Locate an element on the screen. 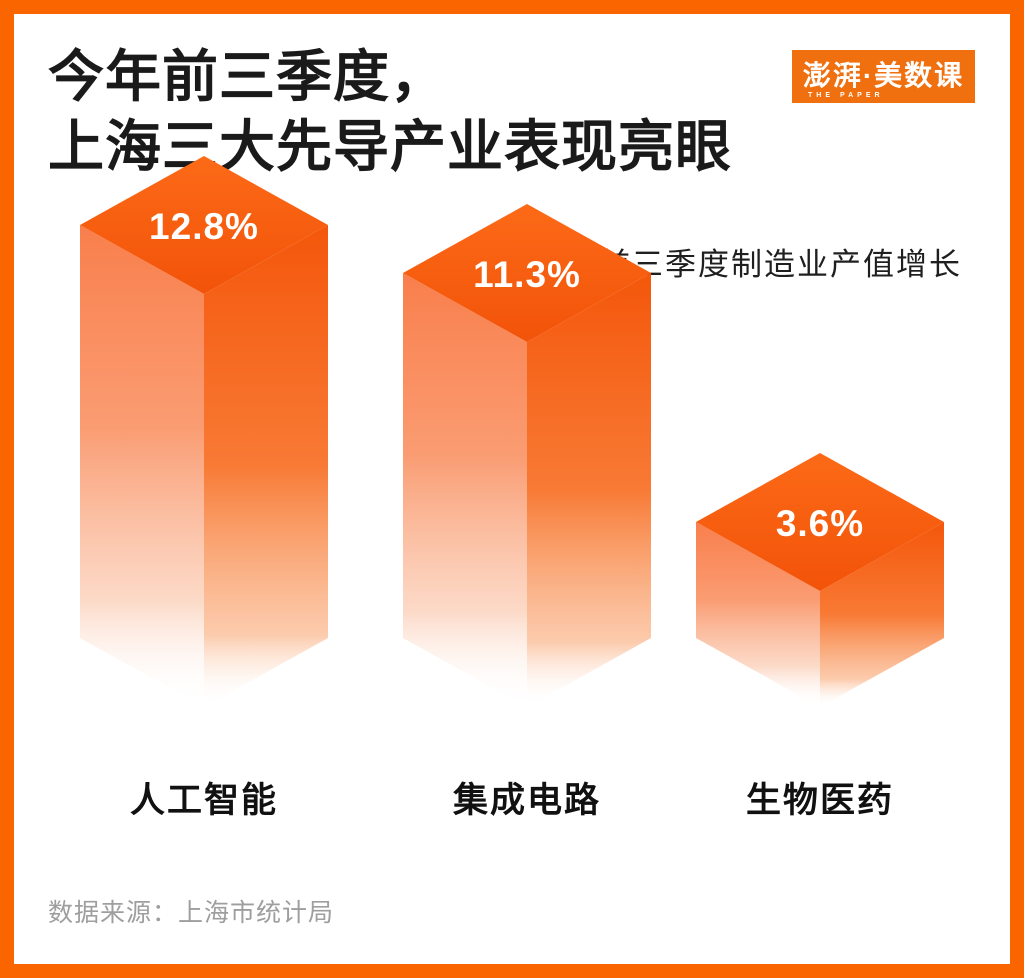  page-title-line2: 上海三大先导产业表现亮眼 is located at coordinates (390, 146).